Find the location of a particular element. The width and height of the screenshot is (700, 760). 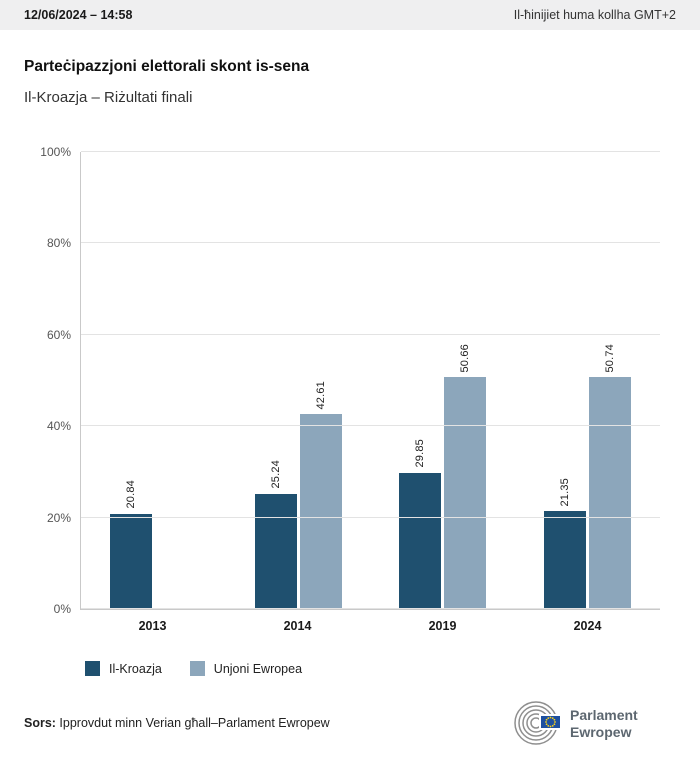

bar-value-label: 21.35 is located at coordinates (565, 492).